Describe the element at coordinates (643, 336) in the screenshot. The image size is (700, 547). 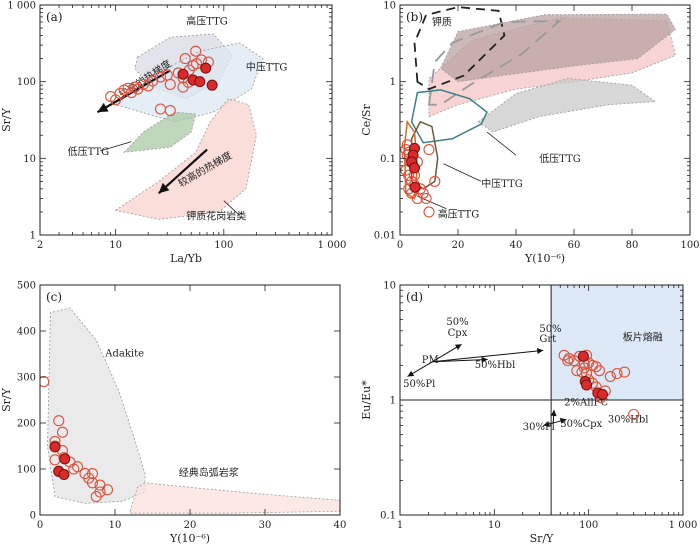
I see `field-label: 板片熔融` at that location.